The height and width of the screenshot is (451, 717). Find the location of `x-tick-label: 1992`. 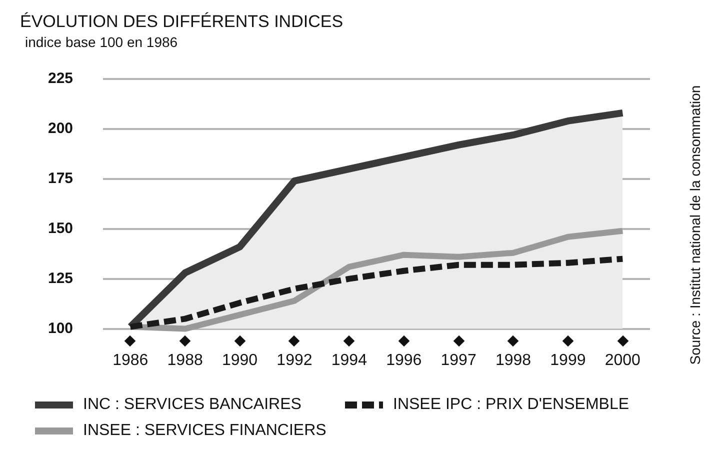

x-tick-label: 1992 is located at coordinates (294, 360).